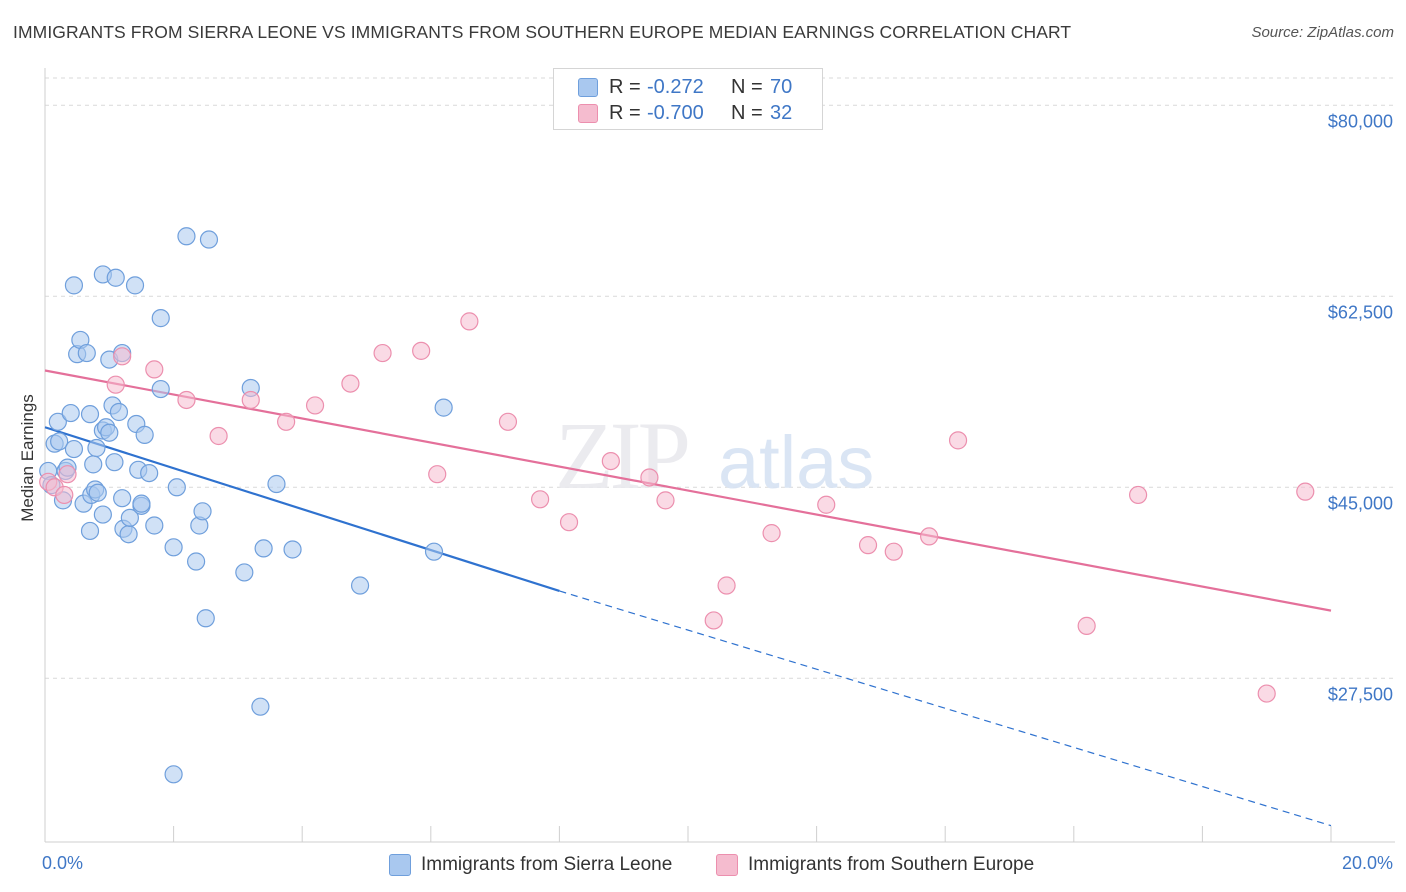 This screenshot has height=892, width=1406. Describe the element at coordinates (1360, 312) in the screenshot. I see `y-tick-label: $62,500` at that location.